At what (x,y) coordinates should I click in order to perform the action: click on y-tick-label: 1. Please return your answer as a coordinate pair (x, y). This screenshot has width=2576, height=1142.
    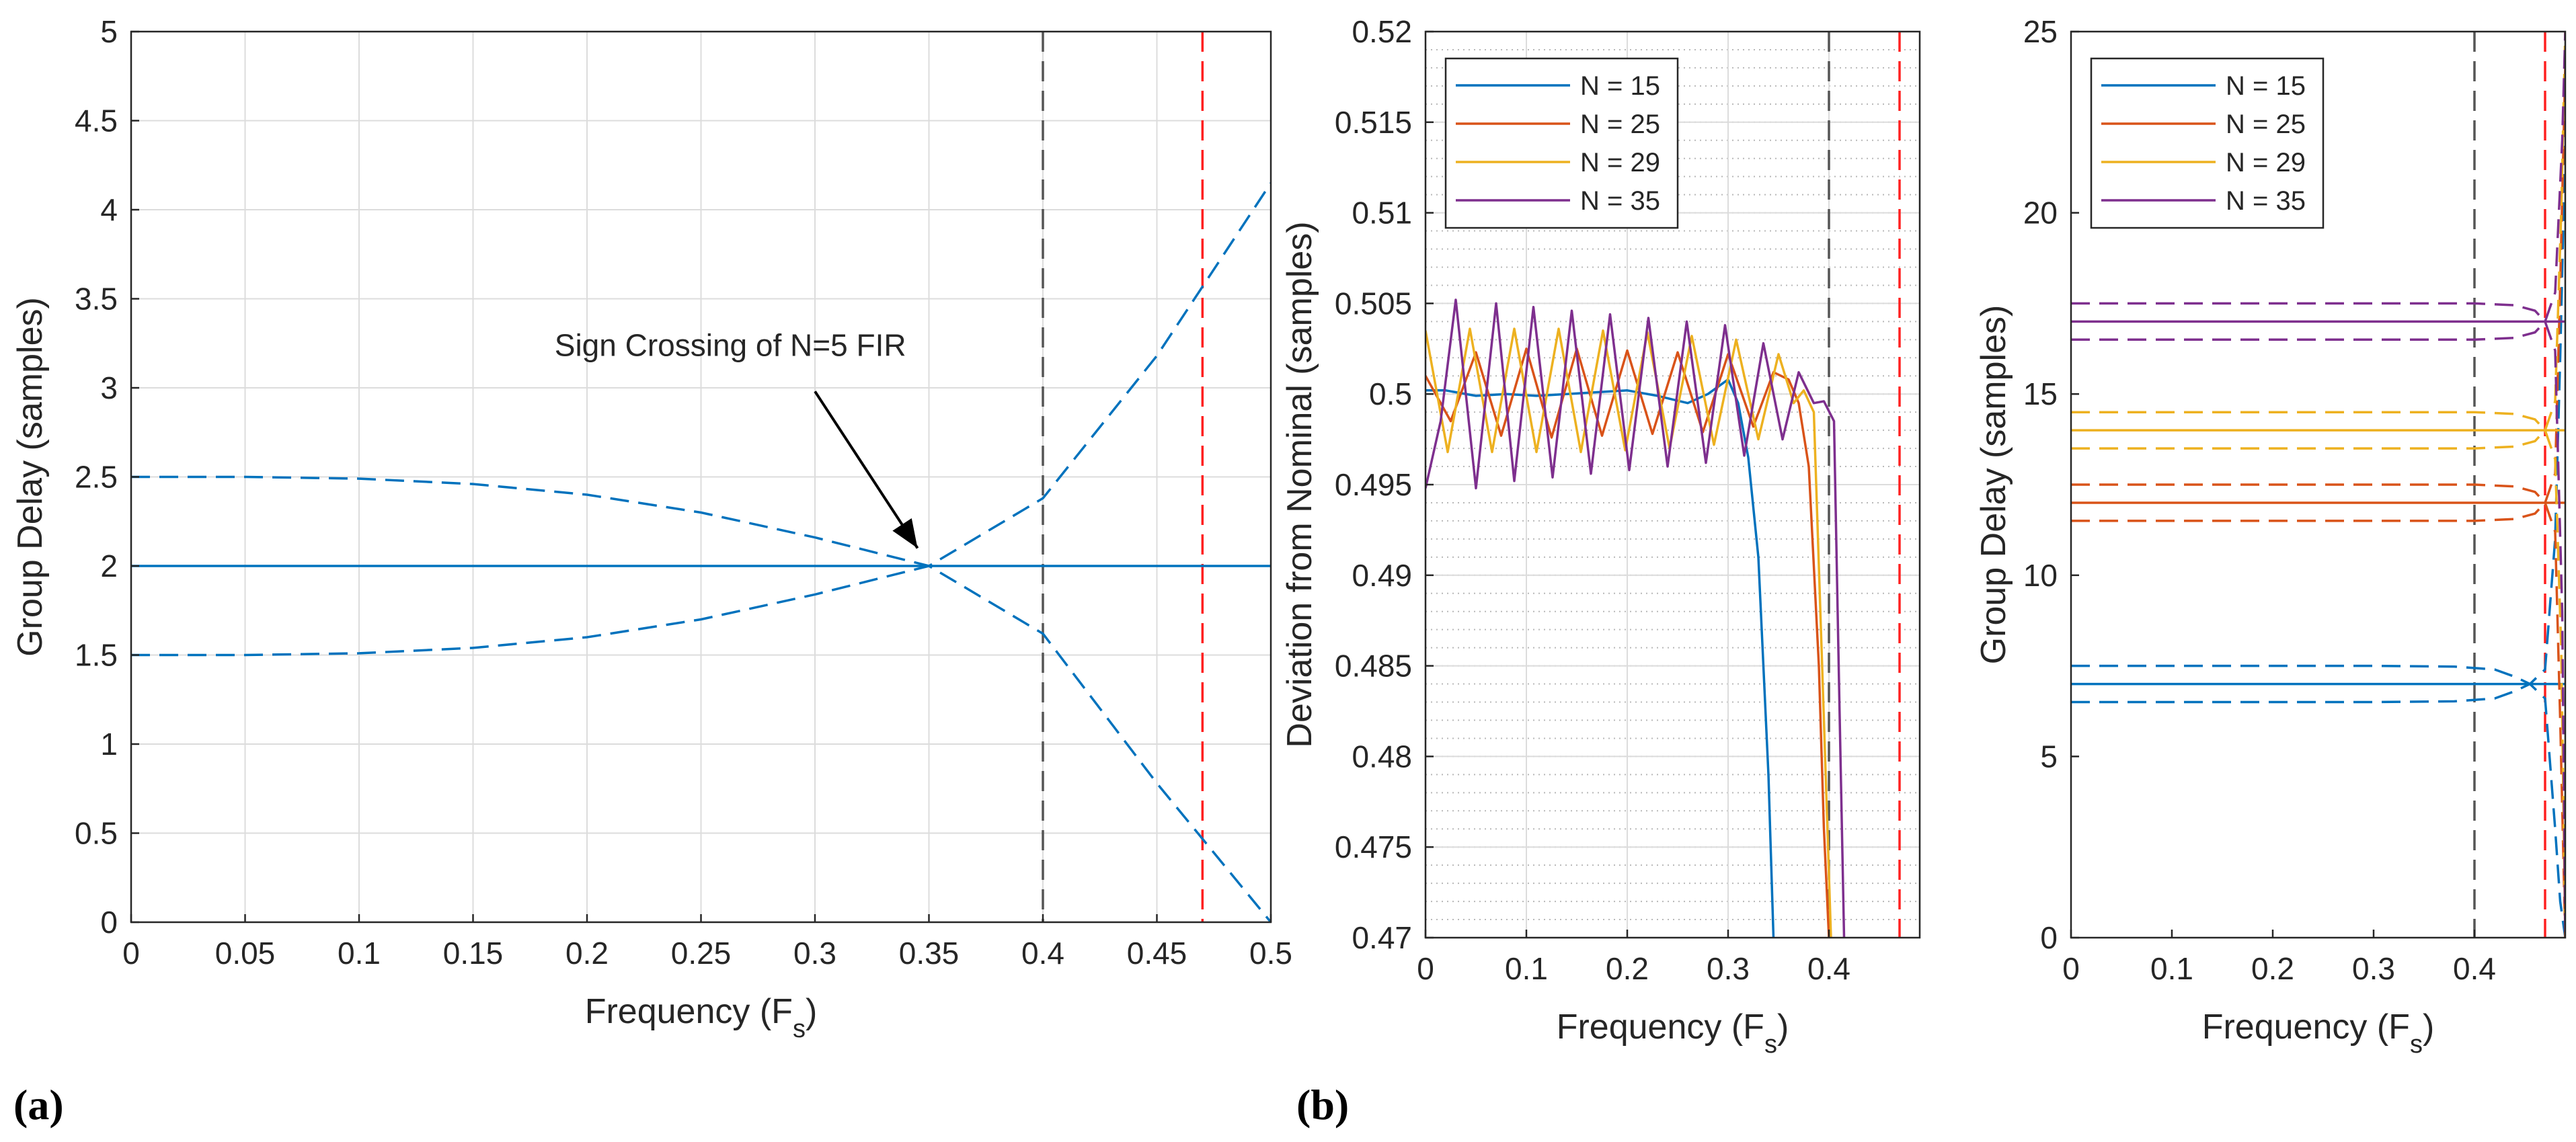
    Looking at the image, I should click on (109, 745).